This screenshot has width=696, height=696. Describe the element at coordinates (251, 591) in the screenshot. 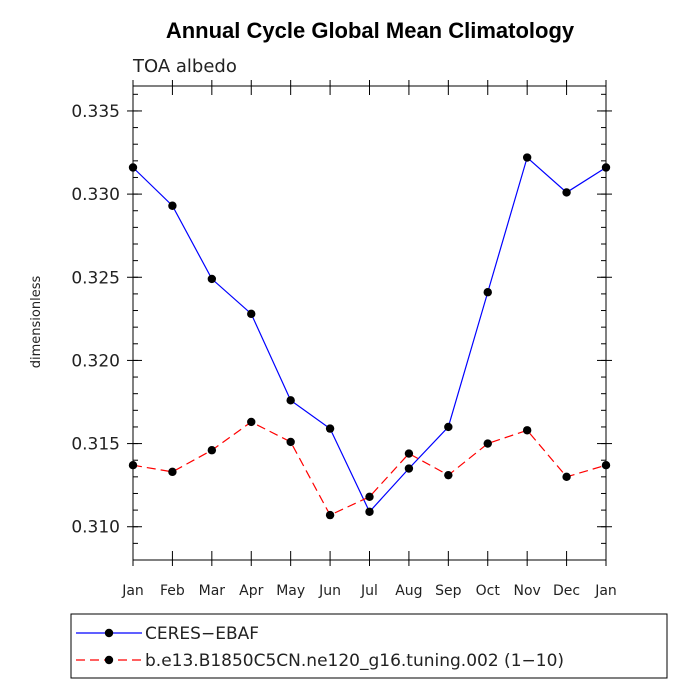

I see `x-tick-label: Apr` at that location.